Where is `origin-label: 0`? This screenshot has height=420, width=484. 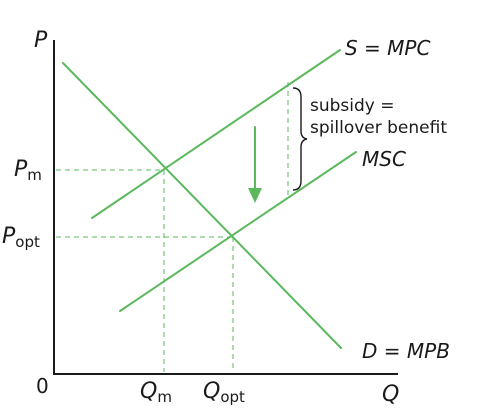
origin-label: 0 is located at coordinates (42, 386).